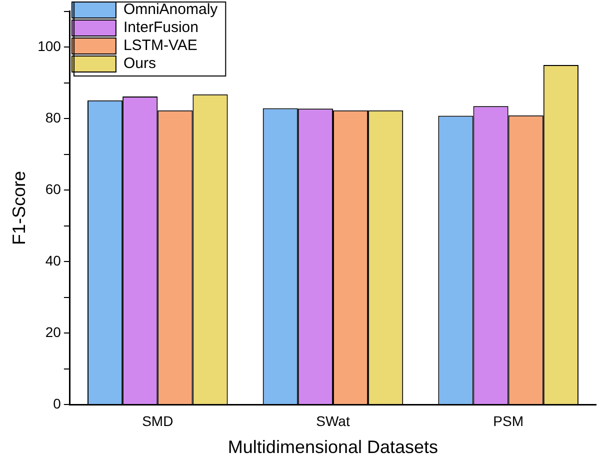 This screenshot has width=606, height=468. I want to click on legend-label: OmniAnomaly, so click(170, 9).